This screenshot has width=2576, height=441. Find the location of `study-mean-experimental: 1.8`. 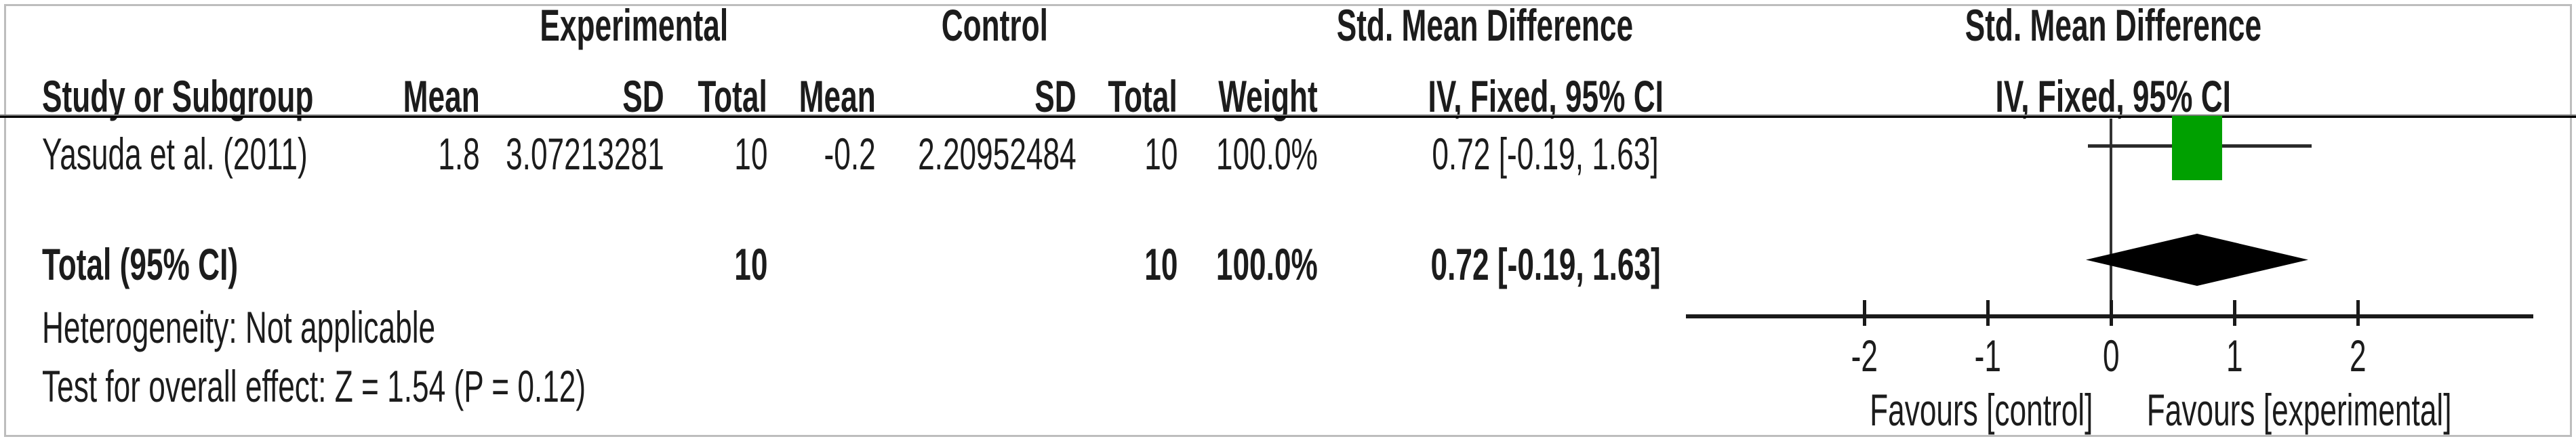

study-mean-experimental: 1.8 is located at coordinates (459, 154).